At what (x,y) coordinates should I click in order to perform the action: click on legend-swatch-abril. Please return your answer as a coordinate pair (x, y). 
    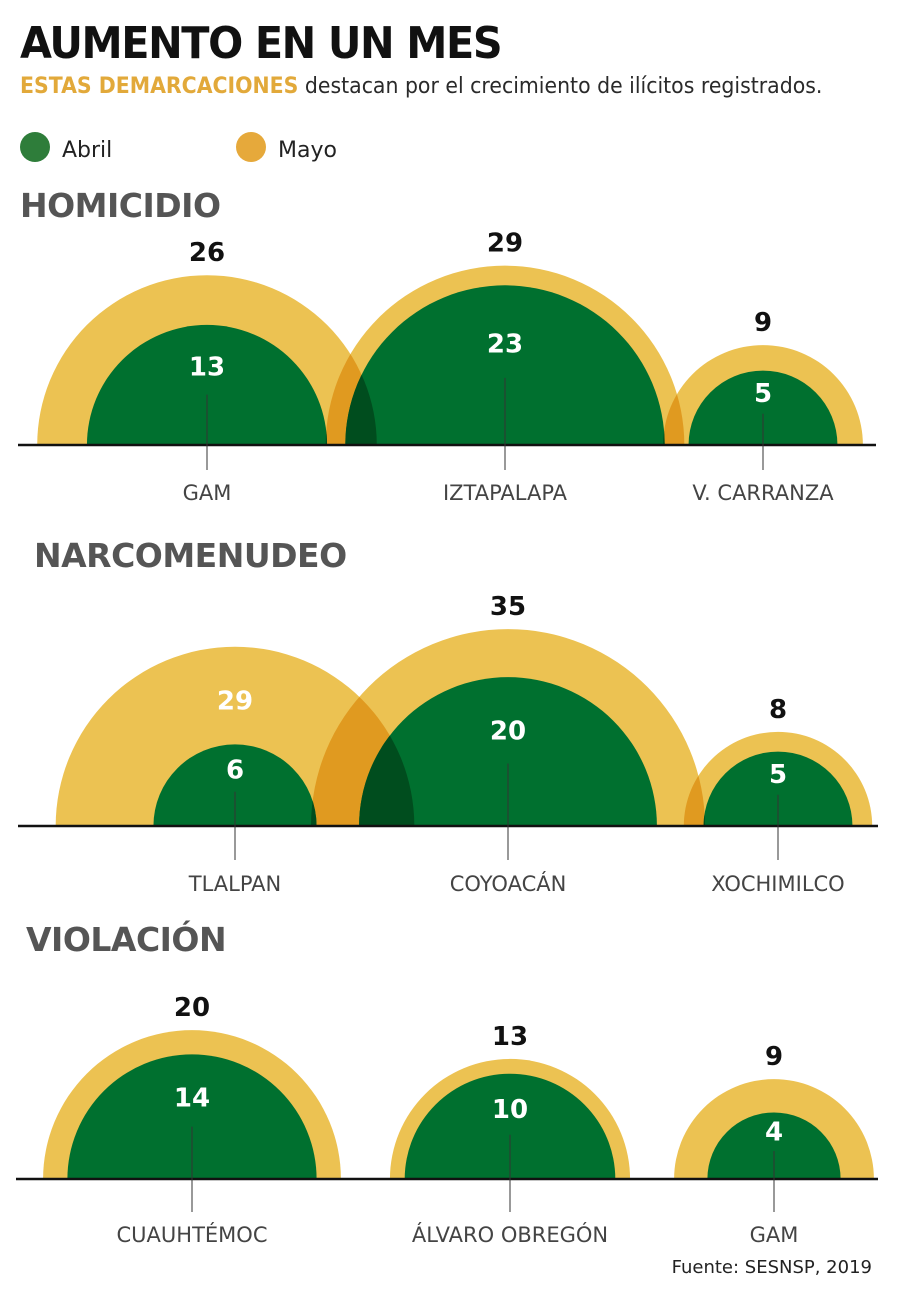
    Looking at the image, I should click on (35, 146).